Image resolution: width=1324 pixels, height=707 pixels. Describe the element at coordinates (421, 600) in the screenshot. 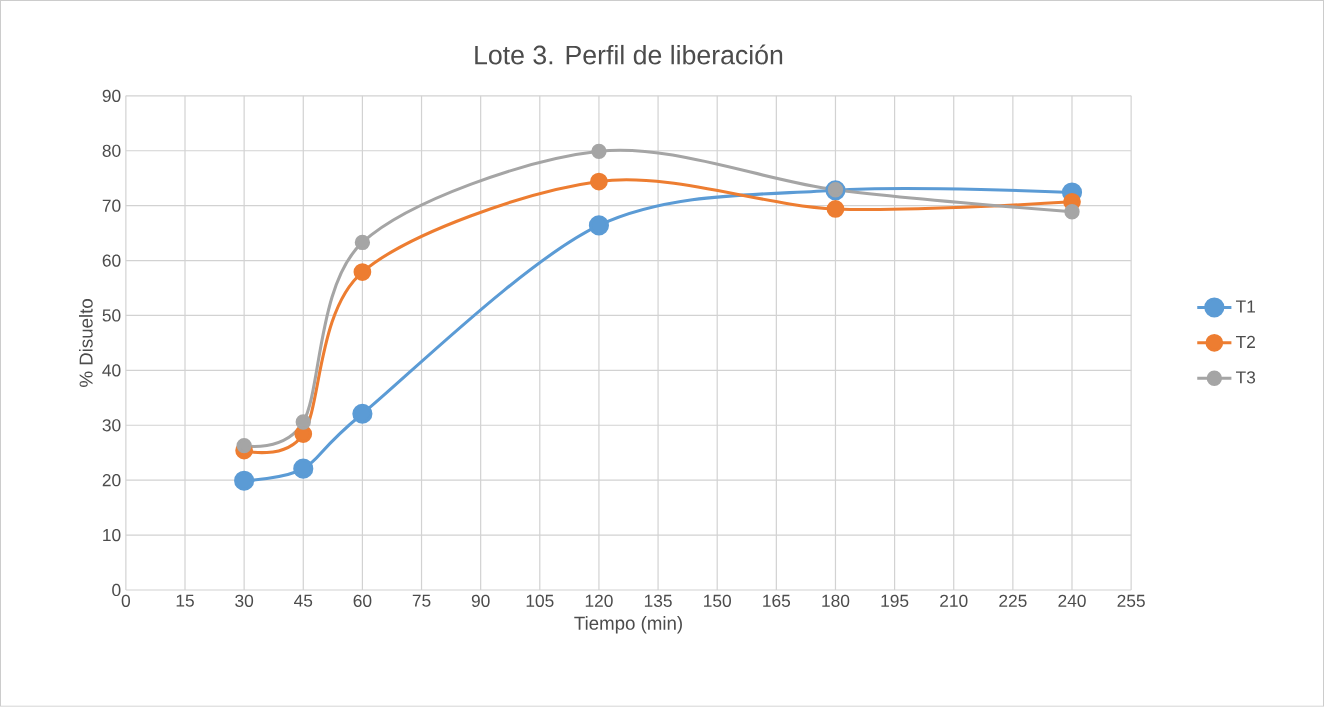

I see `x-tick-label: 75` at that location.